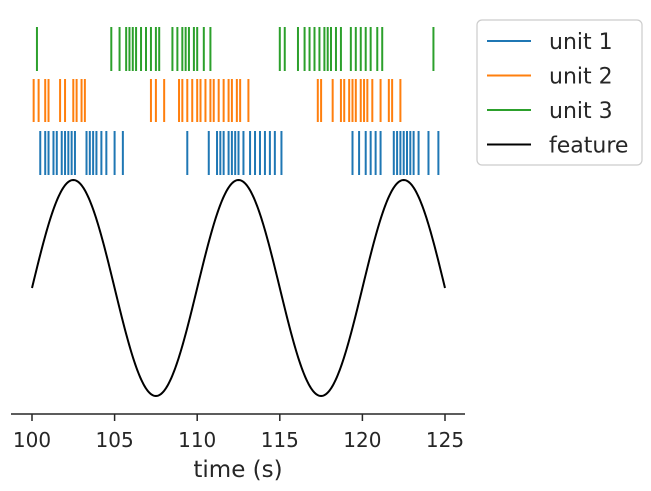  What do you see at coordinates (237, 470) in the screenshot?
I see `x-axis-label: time (s)` at bounding box center [237, 470].